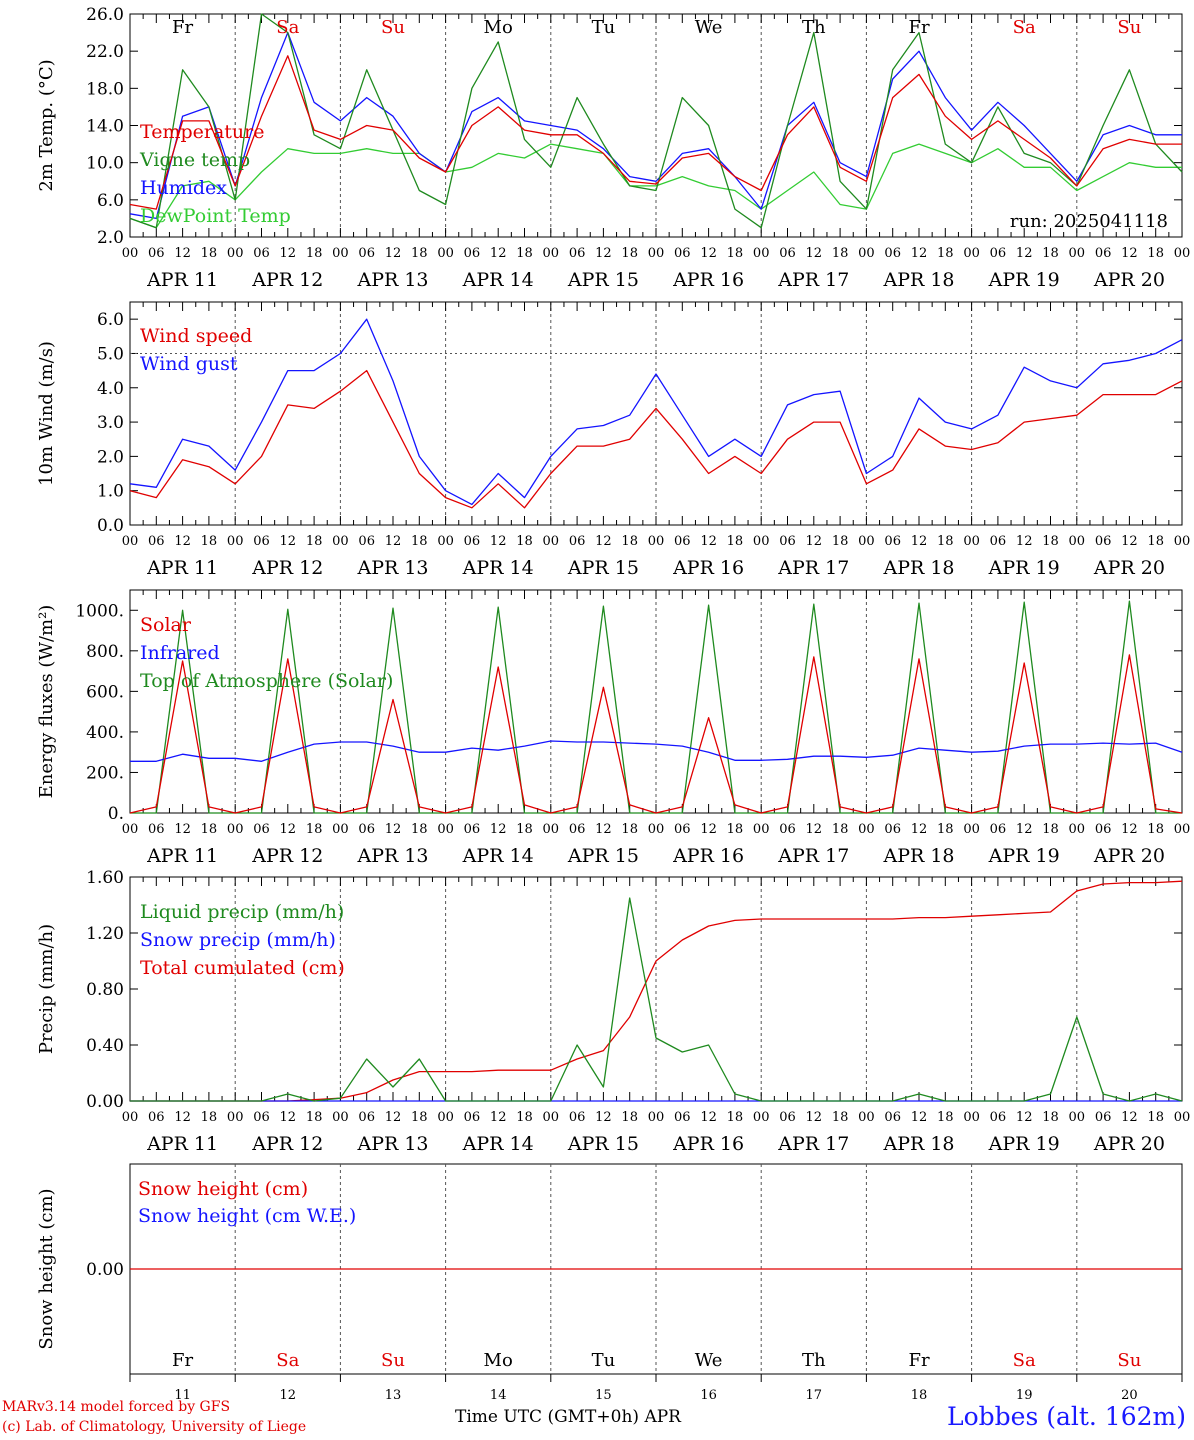 Image resolution: width=1194 pixels, height=1440 pixels. Describe the element at coordinates (215, 216) in the screenshot. I see `legend-entry: DewPoint Temp` at that location.